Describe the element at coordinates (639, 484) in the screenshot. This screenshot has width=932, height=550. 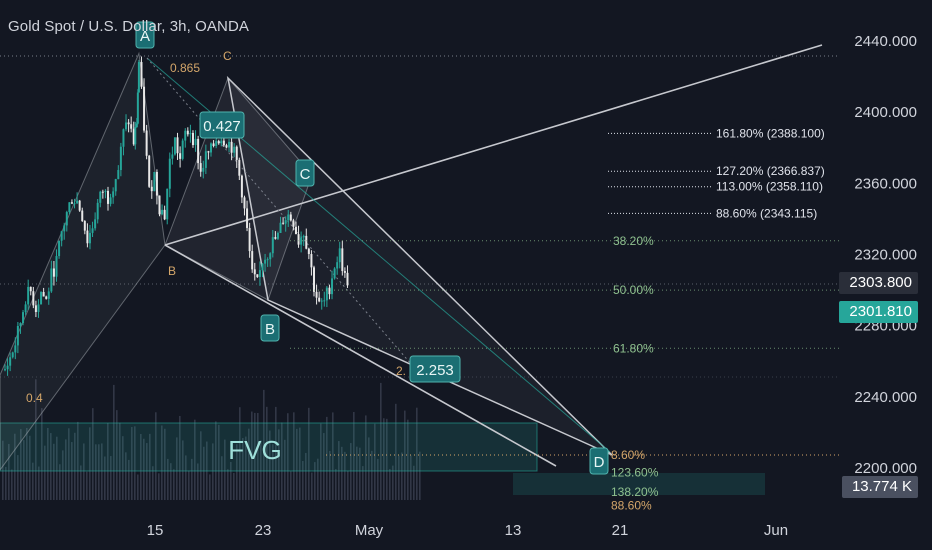
I see `lower-zone` at that location.